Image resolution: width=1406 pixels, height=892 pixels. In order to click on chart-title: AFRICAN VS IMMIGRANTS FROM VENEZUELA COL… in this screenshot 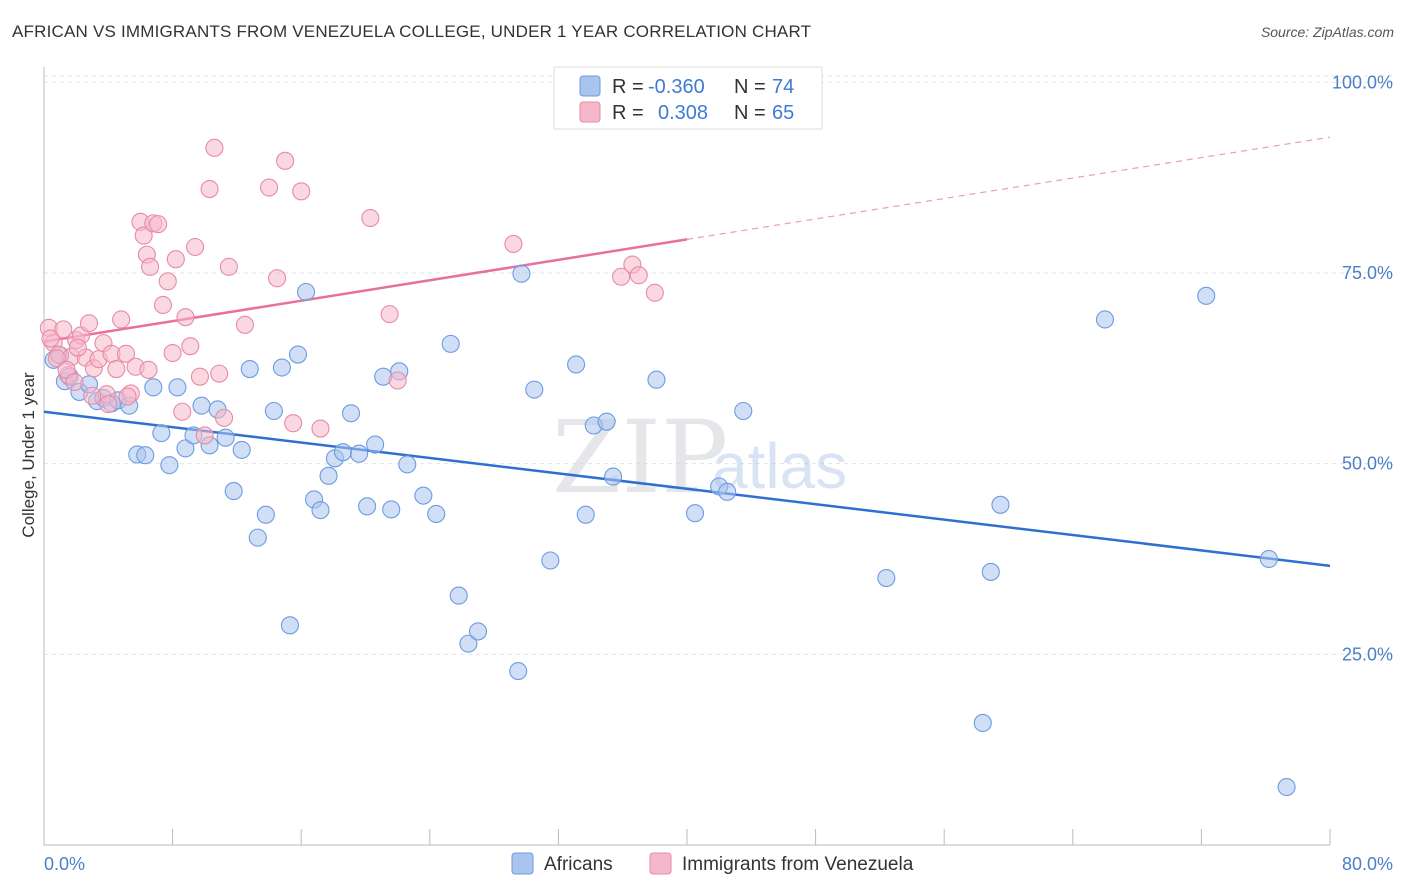, I will do `click(412, 31)`.